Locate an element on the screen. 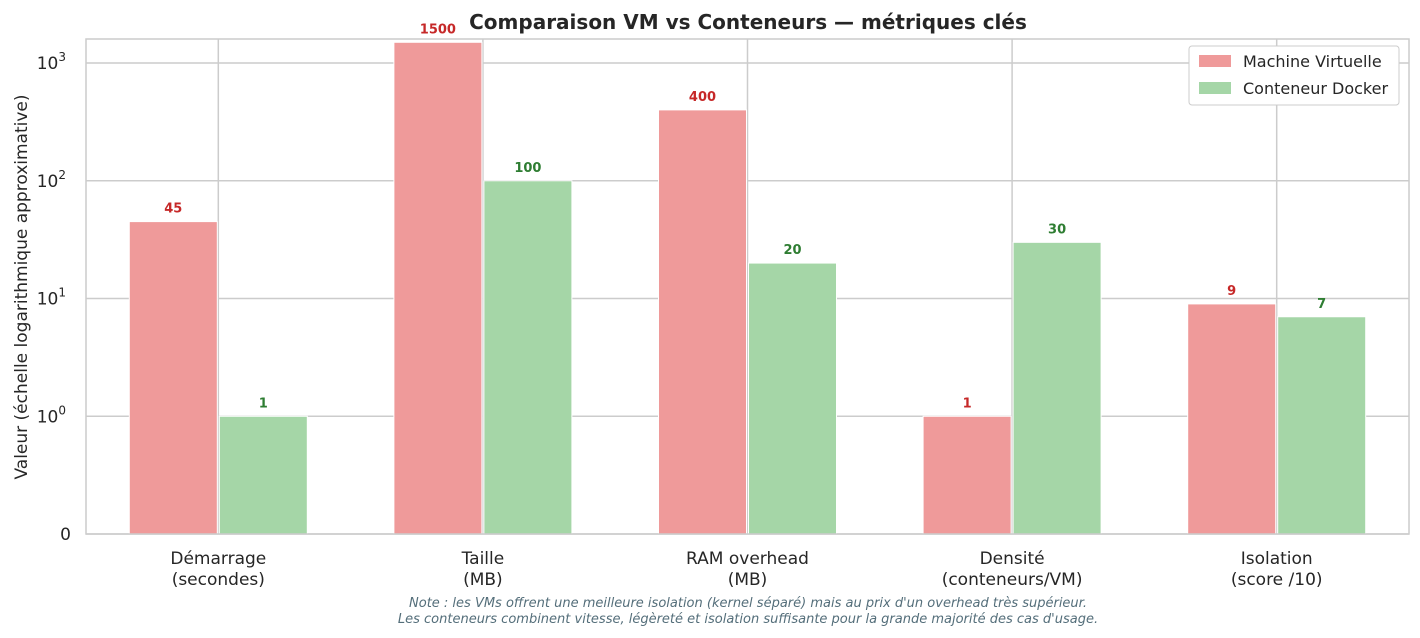  legend: Machine Virtuelle Conteneur Docker is located at coordinates (1294, 75).